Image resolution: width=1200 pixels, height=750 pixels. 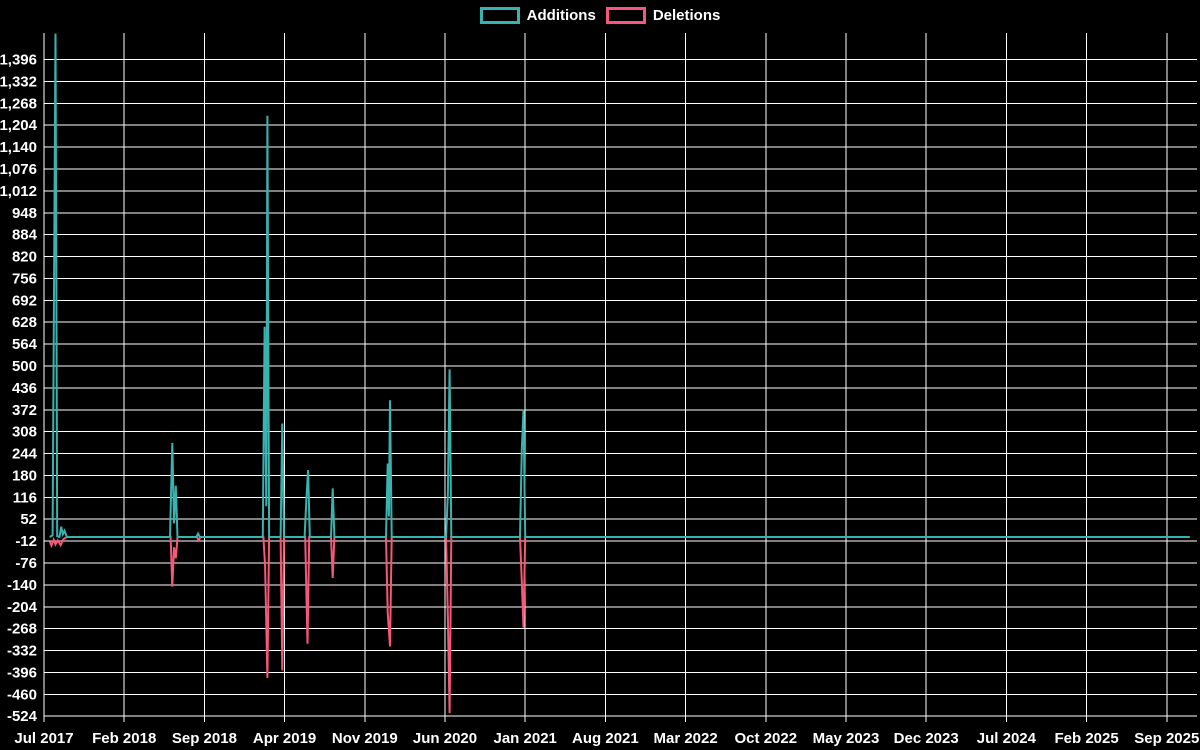 I want to click on x-tick-label: Feb 2018, so click(x=124, y=738).